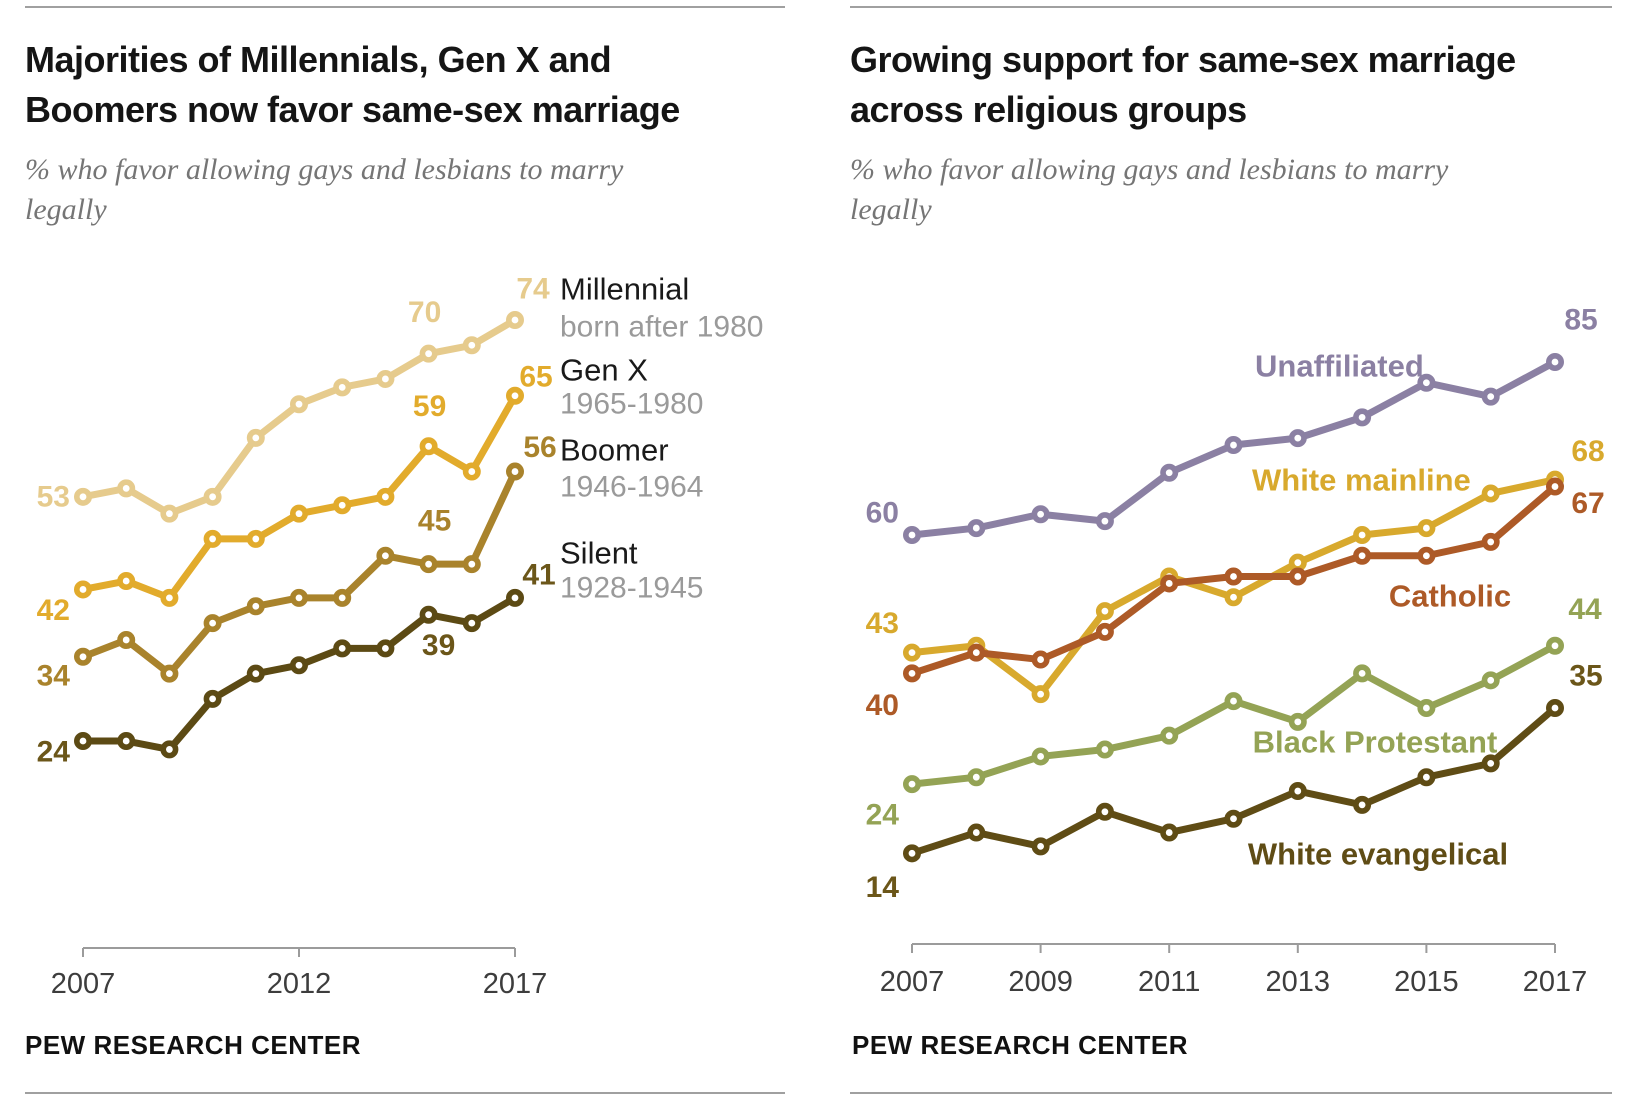 The width and height of the screenshot is (1638, 1102). Describe the element at coordinates (429, 406) in the screenshot. I see `value-label: 59` at that location.